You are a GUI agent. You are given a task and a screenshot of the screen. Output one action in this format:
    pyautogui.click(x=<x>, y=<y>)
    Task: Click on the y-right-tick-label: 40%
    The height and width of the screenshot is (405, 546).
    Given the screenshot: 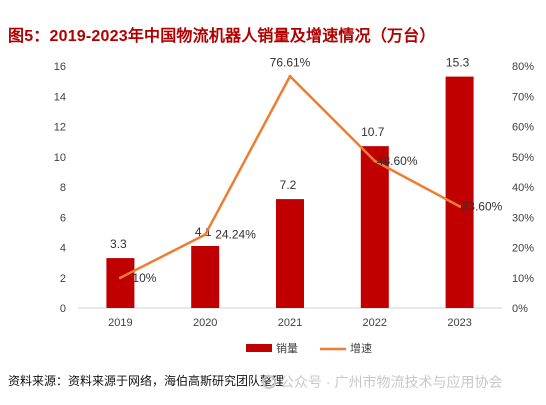 What is the action you would take?
    pyautogui.click(x=523, y=188)
    